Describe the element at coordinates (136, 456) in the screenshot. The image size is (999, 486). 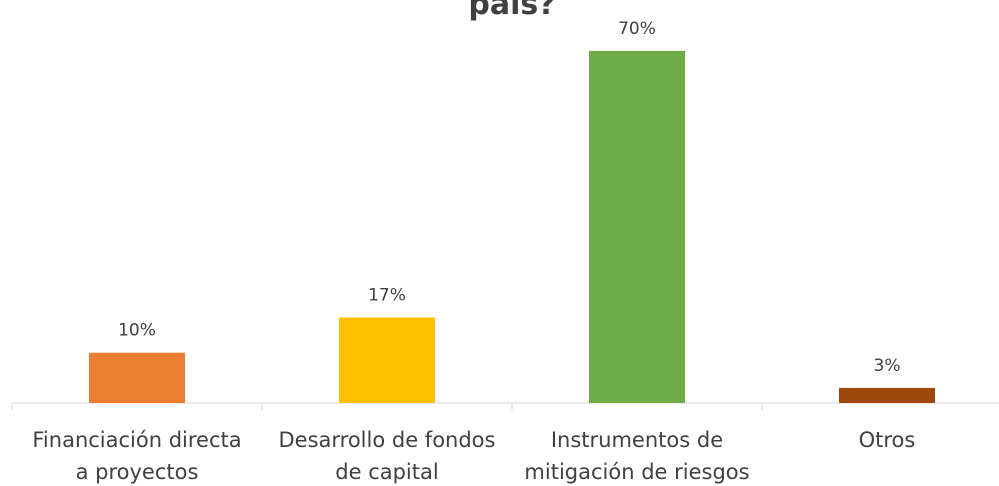
I see `x-tick-label: Financiación directa a proyectos` at that location.